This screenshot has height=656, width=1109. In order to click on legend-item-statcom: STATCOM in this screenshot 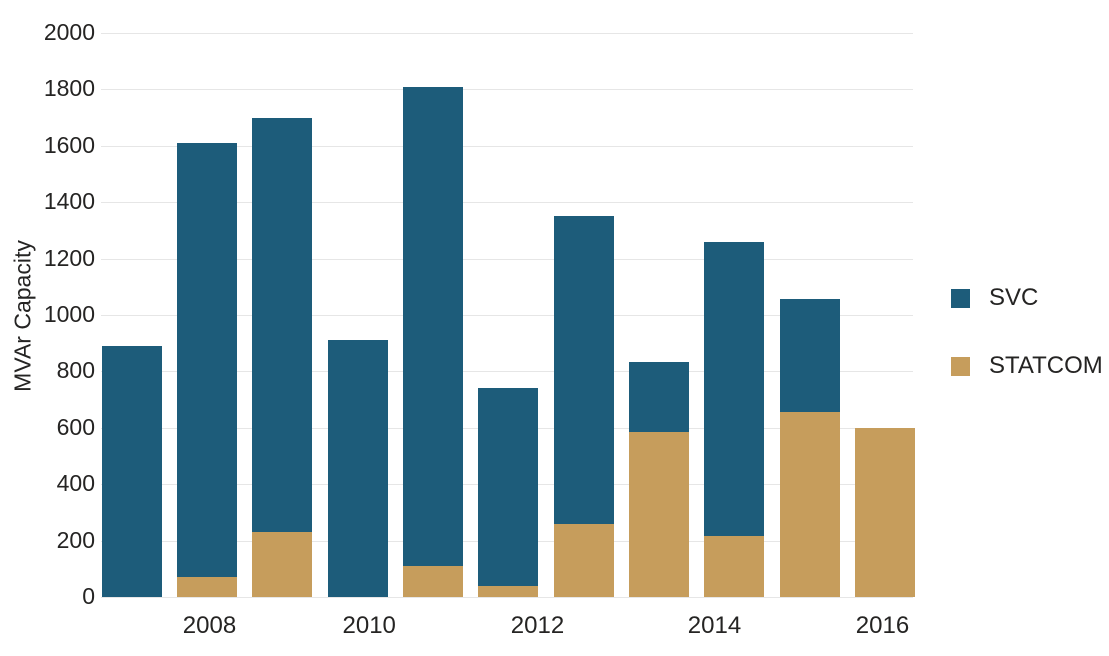, I will do `click(1027, 366)`.